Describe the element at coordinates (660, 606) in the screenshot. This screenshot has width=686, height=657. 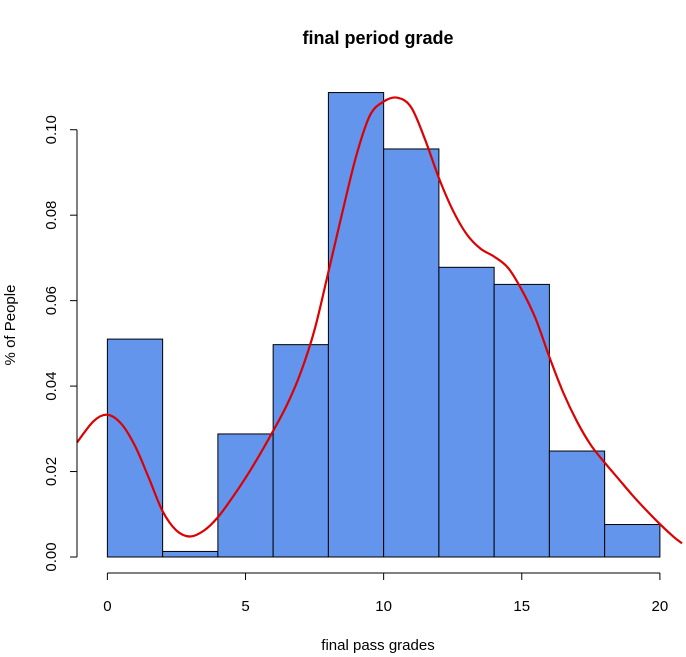
I see `x-tick-label: 20` at that location.